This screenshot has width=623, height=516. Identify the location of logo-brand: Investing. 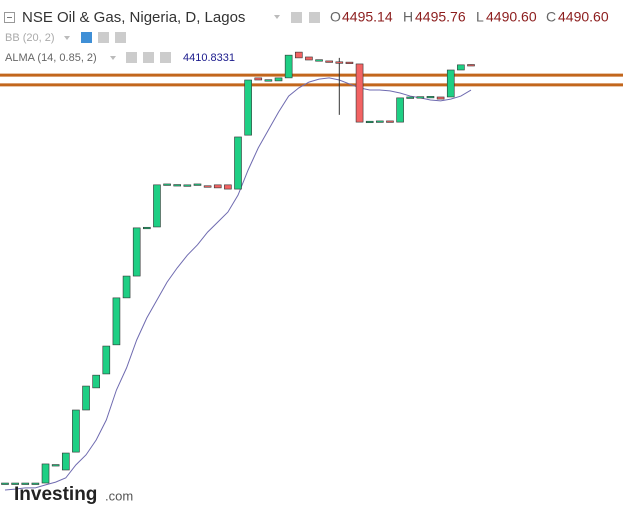
(55, 494).